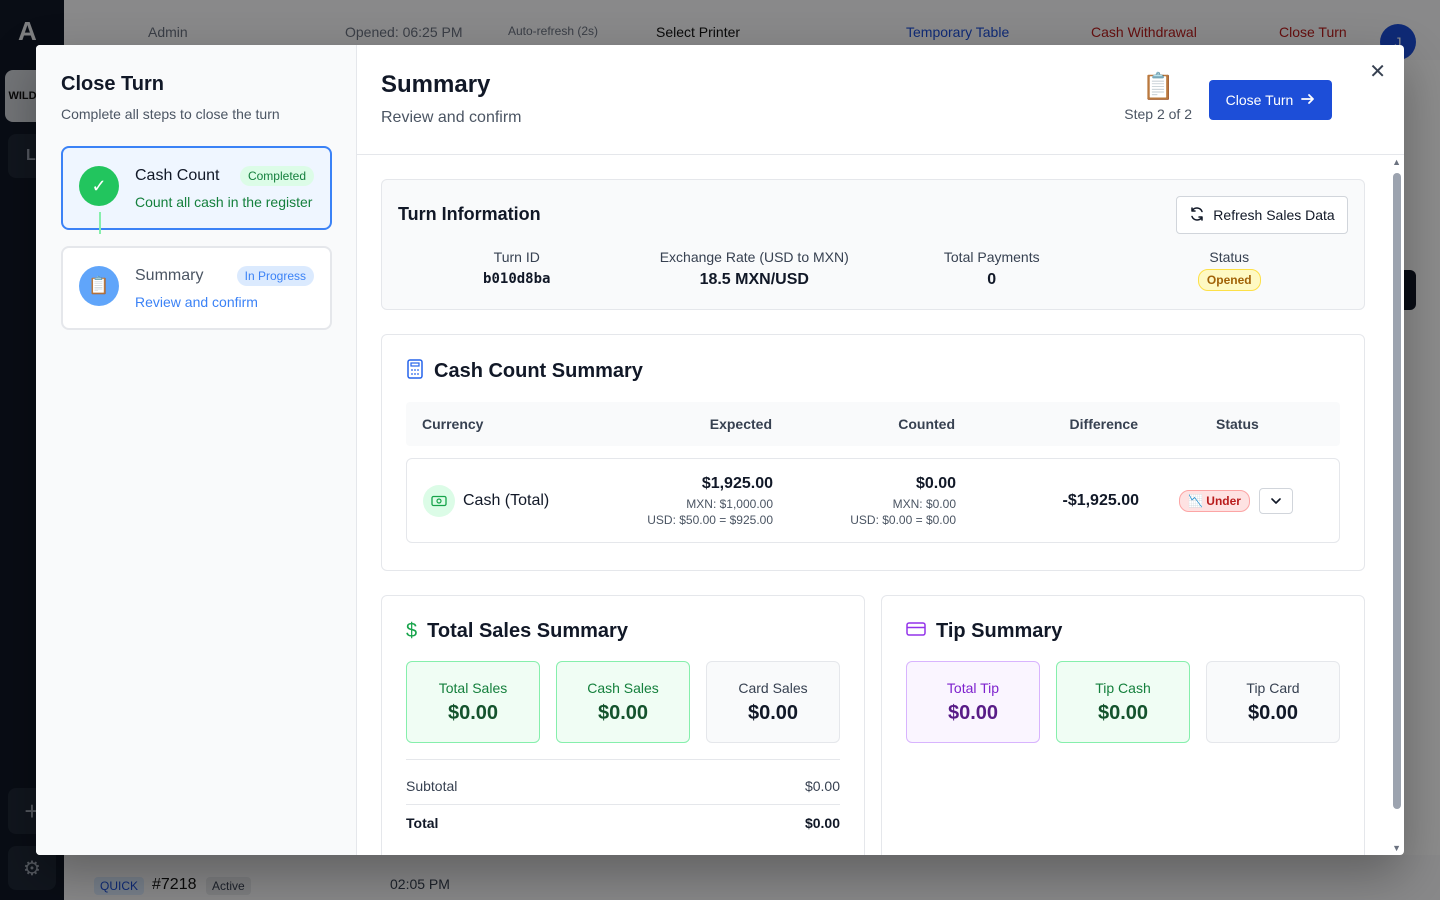 The height and width of the screenshot is (900, 1440). What do you see at coordinates (999, 631) in the screenshot?
I see `tip-summary-title: Tip Summary` at bounding box center [999, 631].